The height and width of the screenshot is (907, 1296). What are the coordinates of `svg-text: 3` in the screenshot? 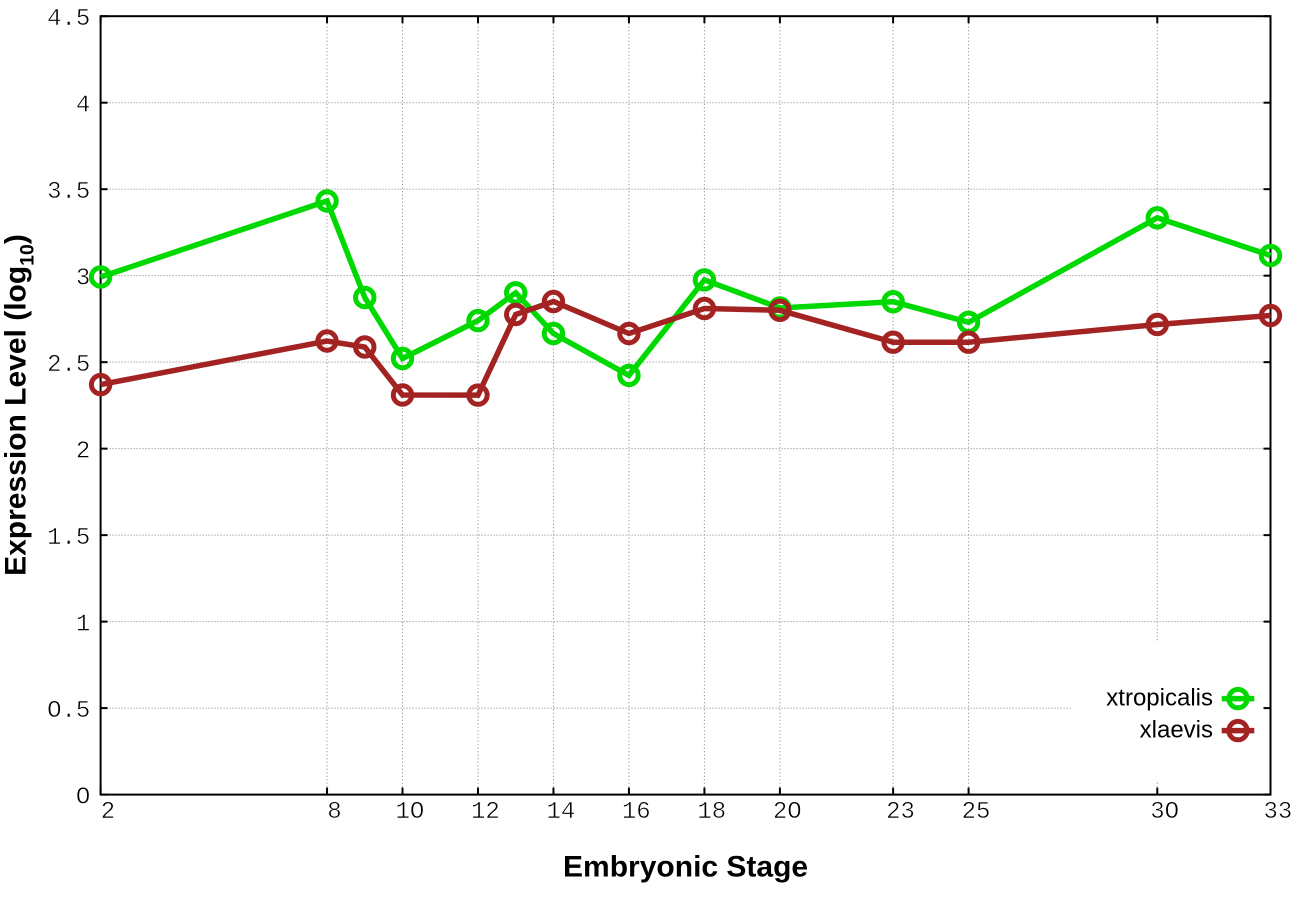 It's located at (83, 279).